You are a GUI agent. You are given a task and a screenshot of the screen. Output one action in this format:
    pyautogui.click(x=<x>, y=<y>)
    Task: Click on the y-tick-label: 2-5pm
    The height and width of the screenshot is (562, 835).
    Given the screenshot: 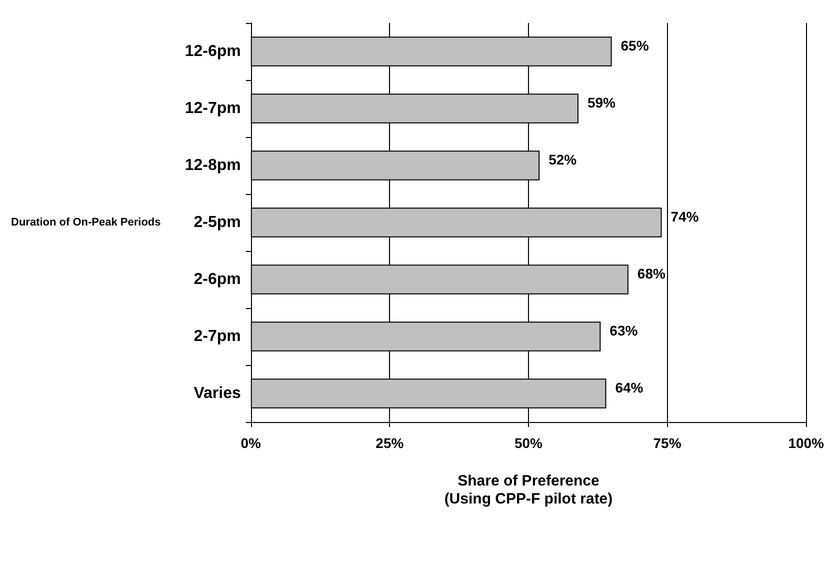 What is the action you would take?
    pyautogui.click(x=217, y=222)
    